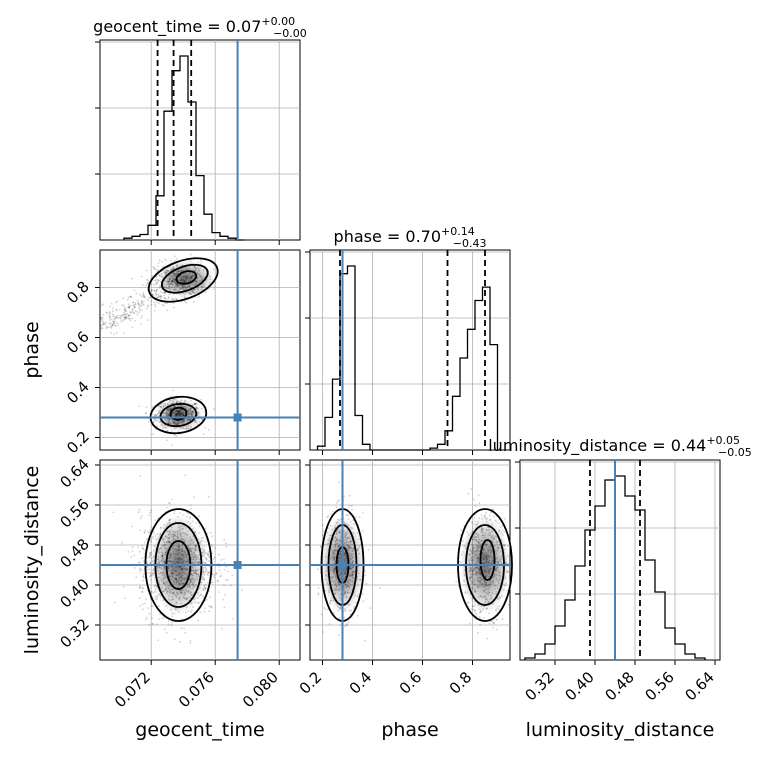 The height and width of the screenshot is (760, 760). Describe the element at coordinates (620, 560) in the screenshot. I see `panel-distance-hist` at that location.